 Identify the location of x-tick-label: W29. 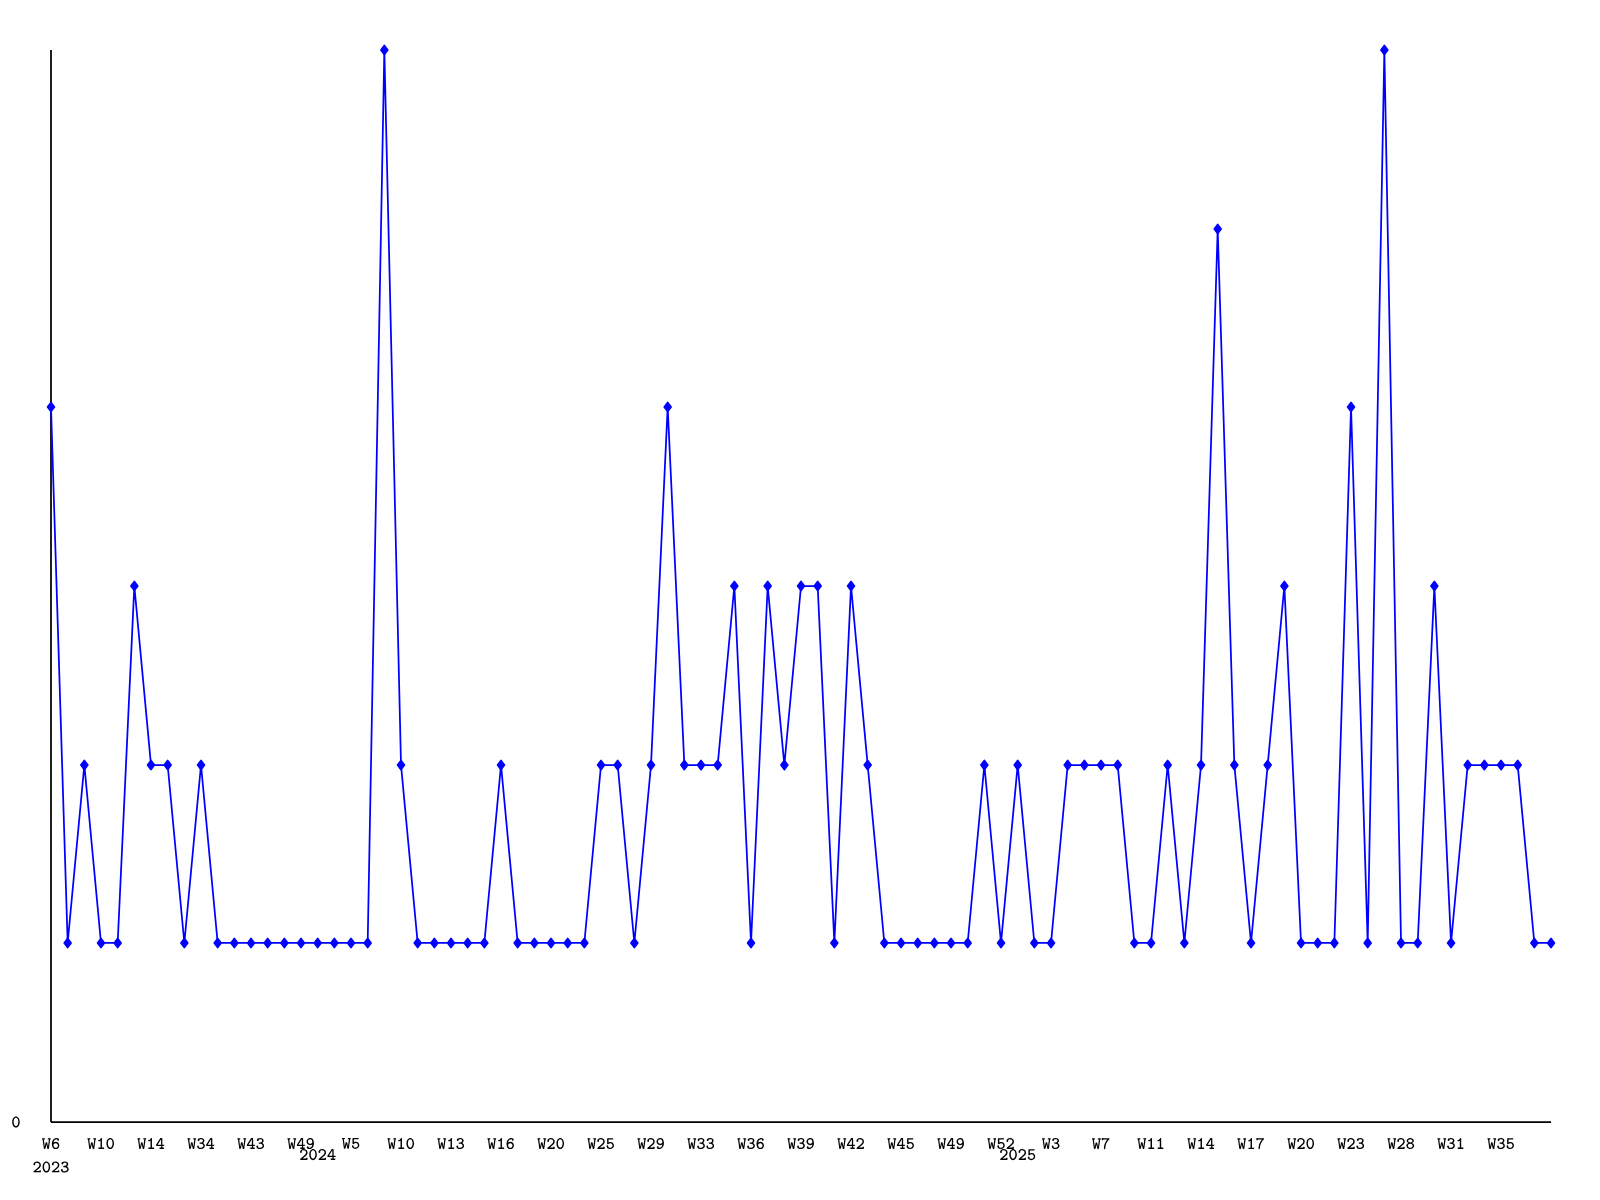
(650, 1143).